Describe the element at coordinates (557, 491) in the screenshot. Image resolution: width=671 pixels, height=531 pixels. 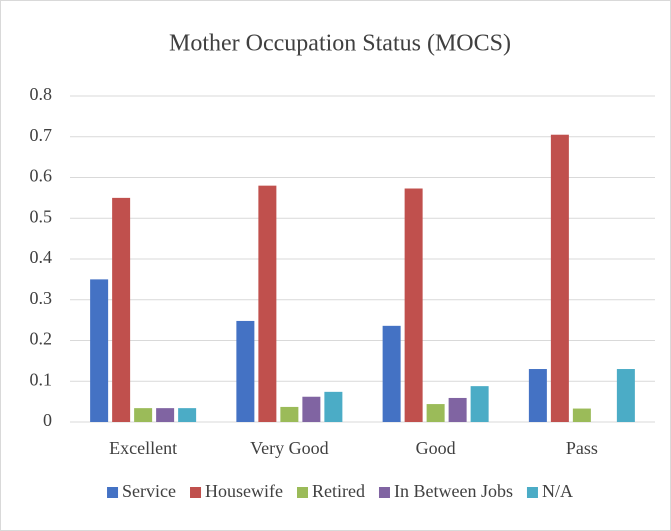
I see `legend-label: N/A` at that location.